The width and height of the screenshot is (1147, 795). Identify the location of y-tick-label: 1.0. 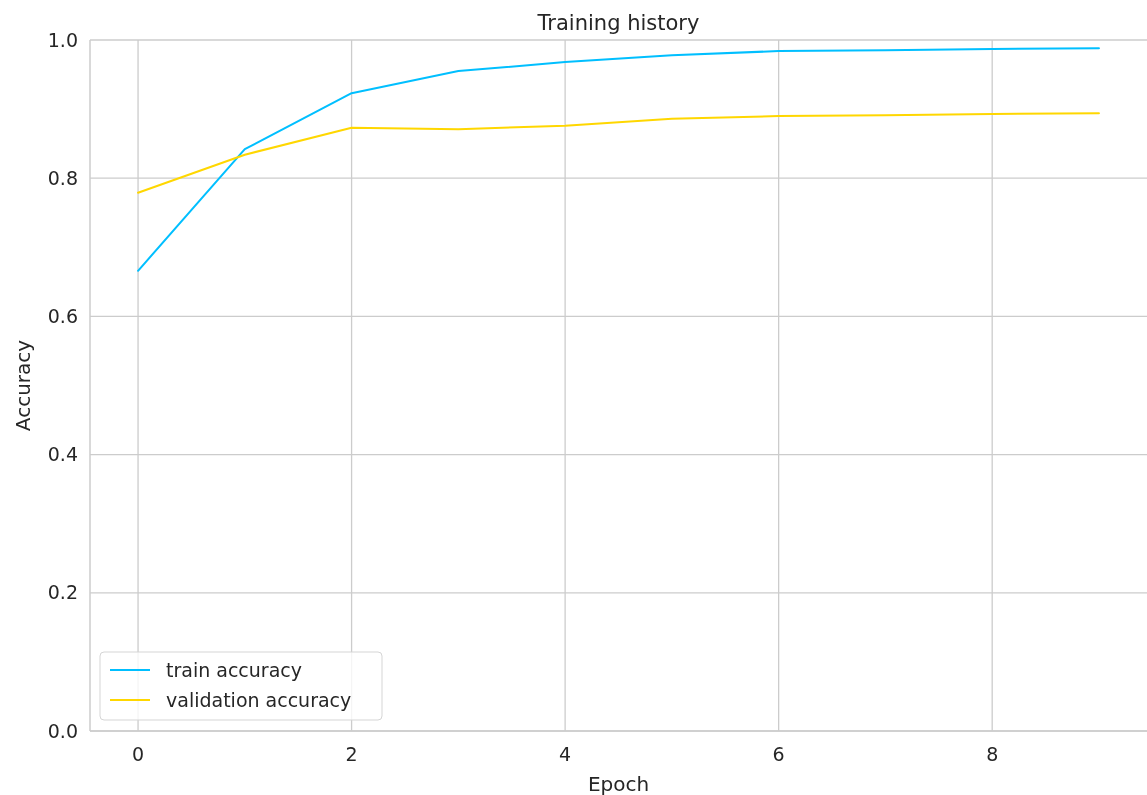
(62, 39).